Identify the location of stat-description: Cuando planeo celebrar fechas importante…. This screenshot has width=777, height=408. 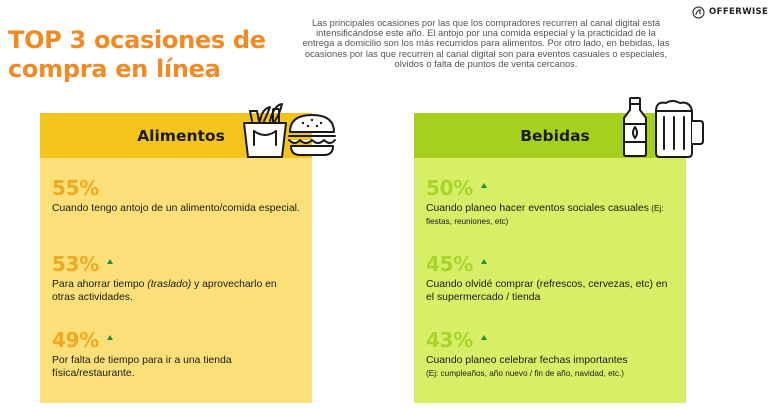
(527, 366).